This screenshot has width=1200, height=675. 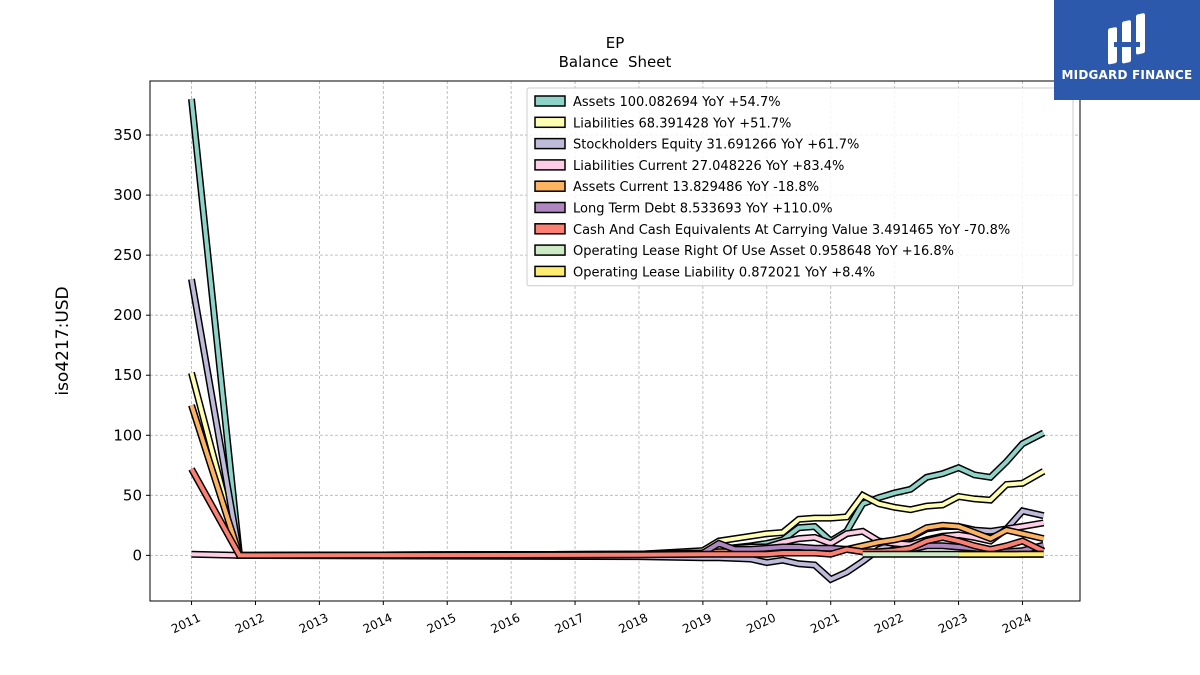 I want to click on legend-entry: Assets 100.082694 YoY +54.7%, so click(x=677, y=102).